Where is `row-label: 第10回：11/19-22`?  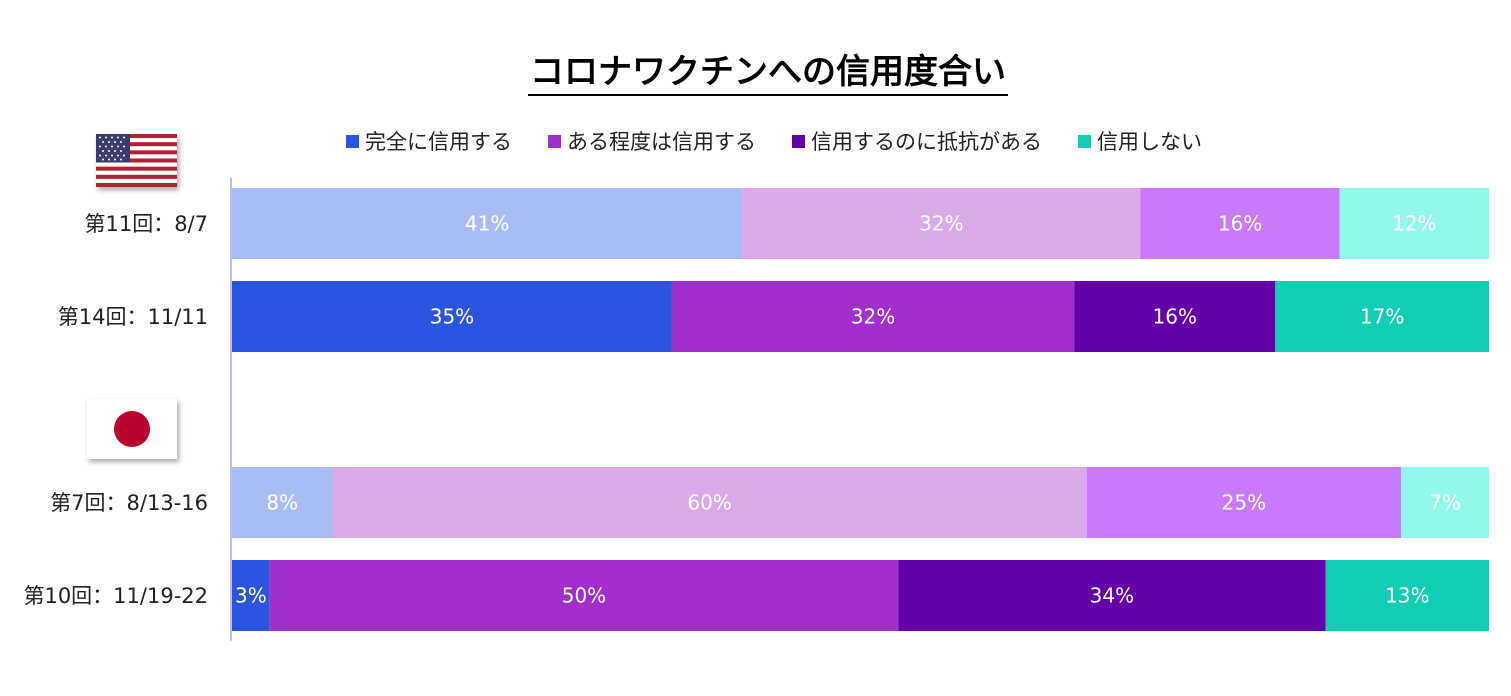 row-label: 第10回：11/19-22 is located at coordinates (115, 596).